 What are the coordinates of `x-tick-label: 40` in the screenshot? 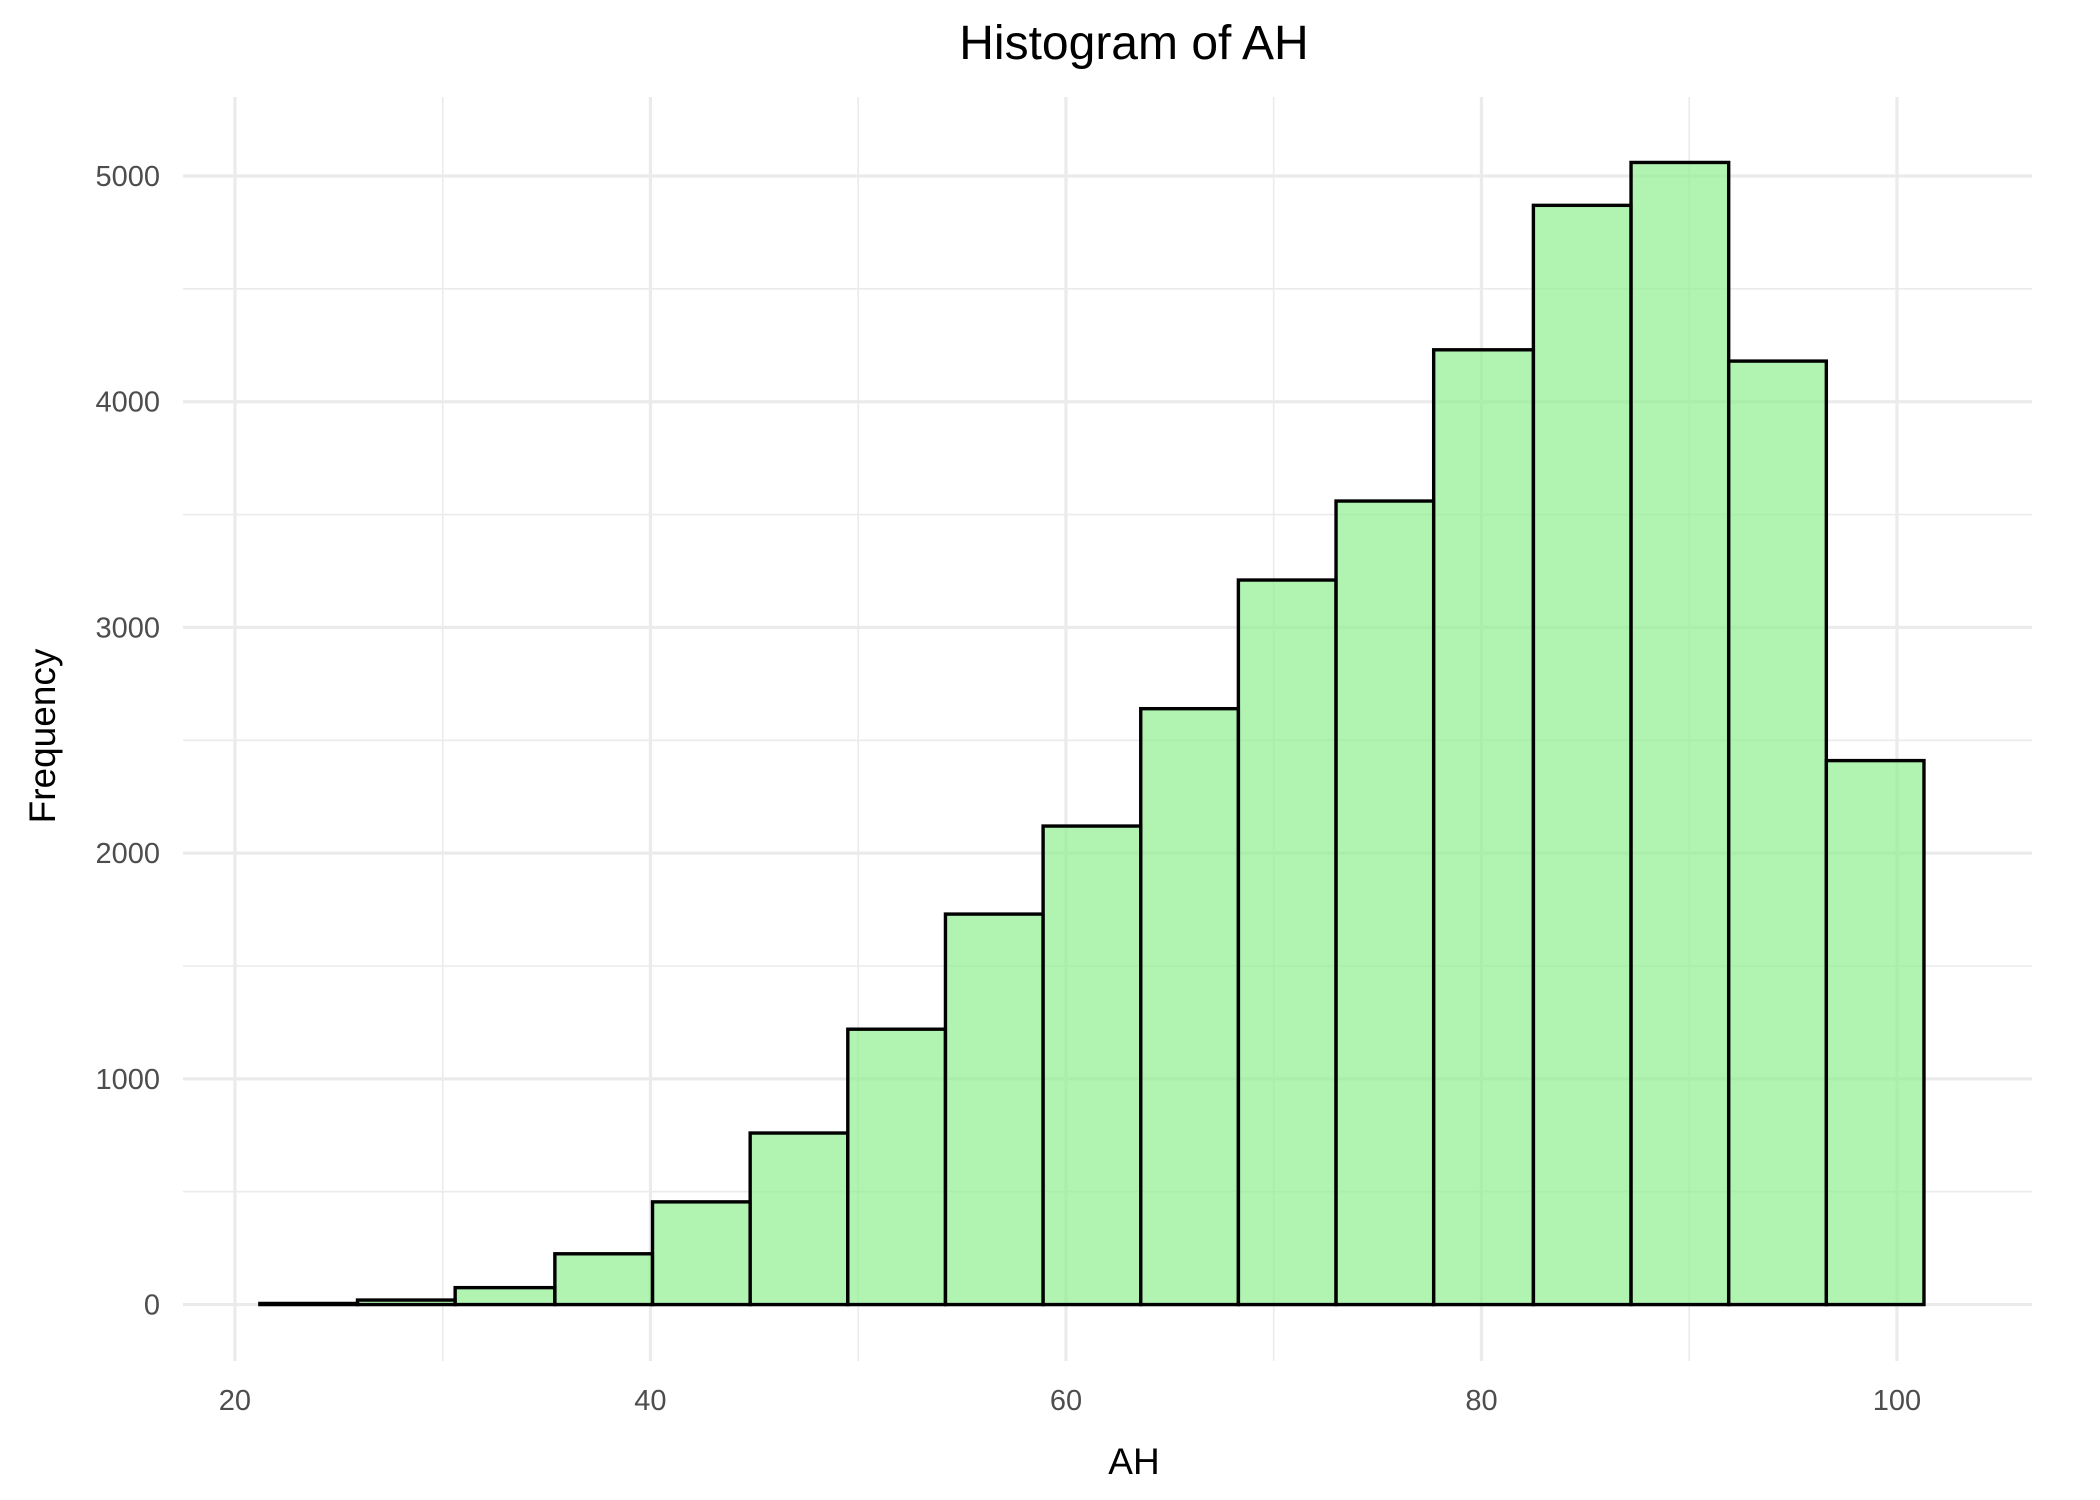 It's located at (650, 1401).